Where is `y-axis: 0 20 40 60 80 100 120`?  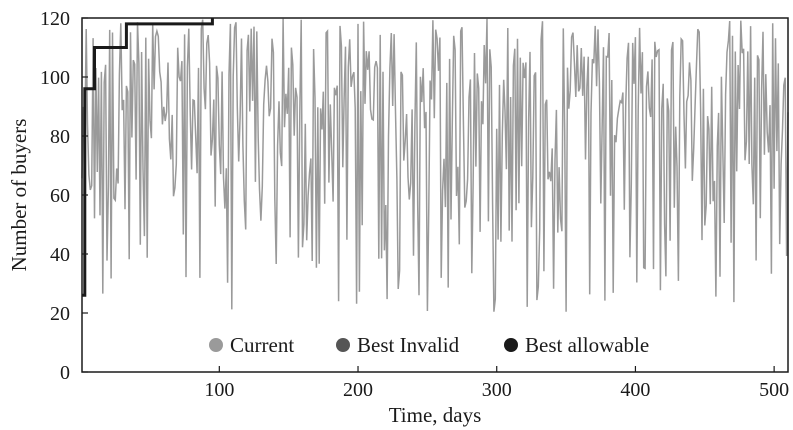 y-axis: 0 20 40 60 80 100 120 is located at coordinates (64, 196).